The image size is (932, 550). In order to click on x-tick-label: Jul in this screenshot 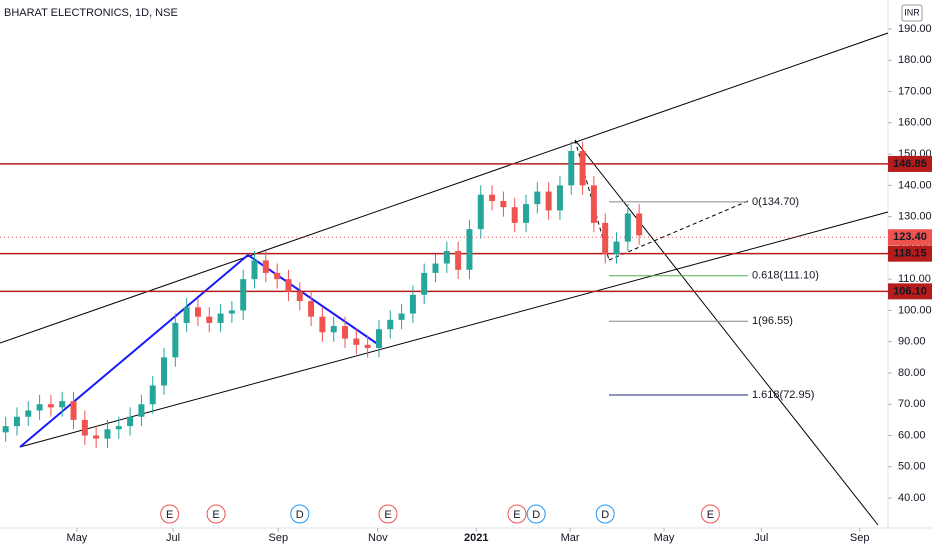, I will do `click(761, 538)`.